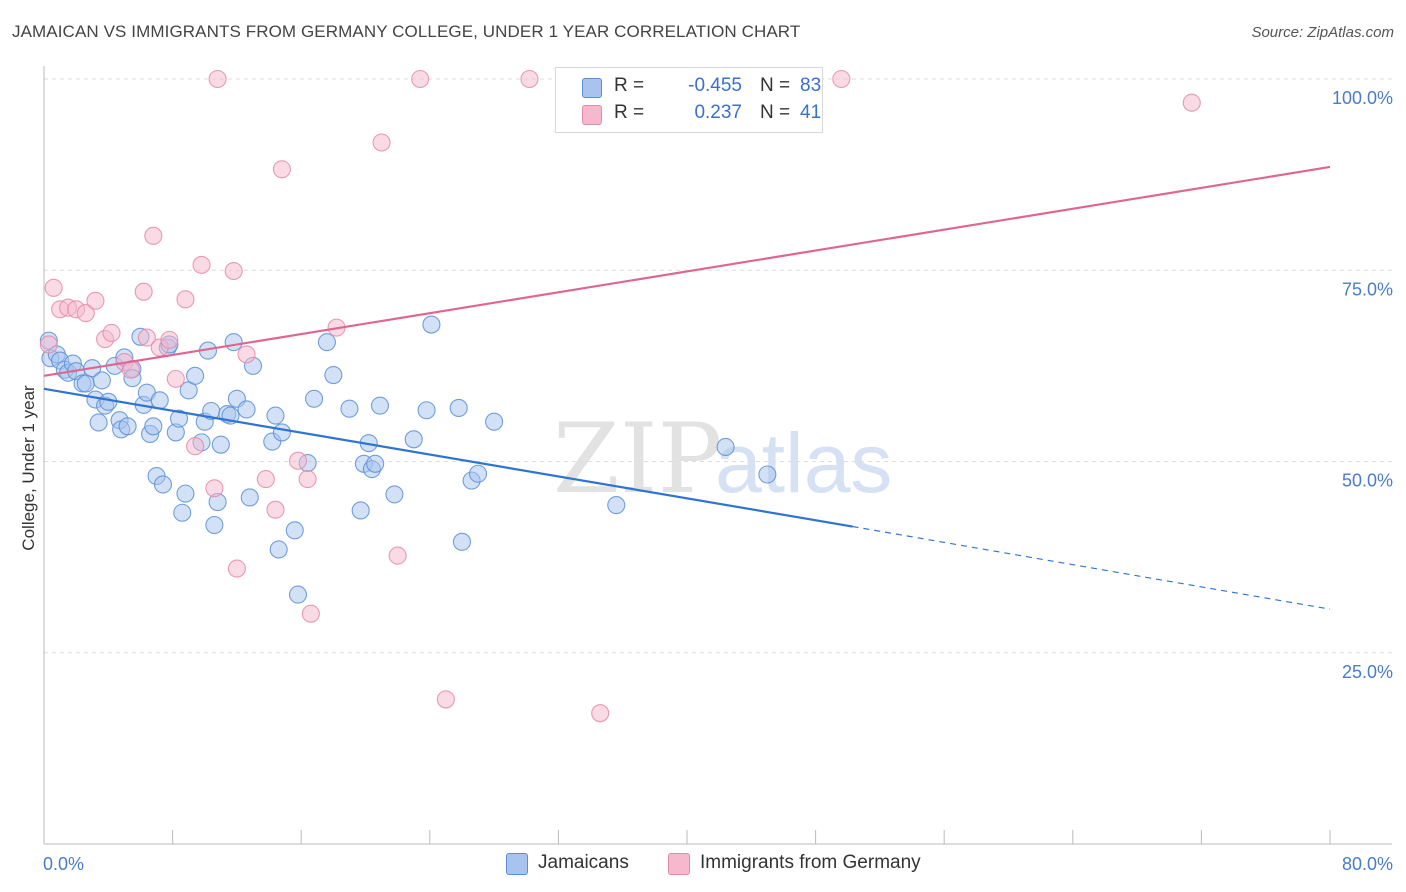  What do you see at coordinates (592, 88) in the screenshot?
I see `legend-swatch-blue` at bounding box center [592, 88].